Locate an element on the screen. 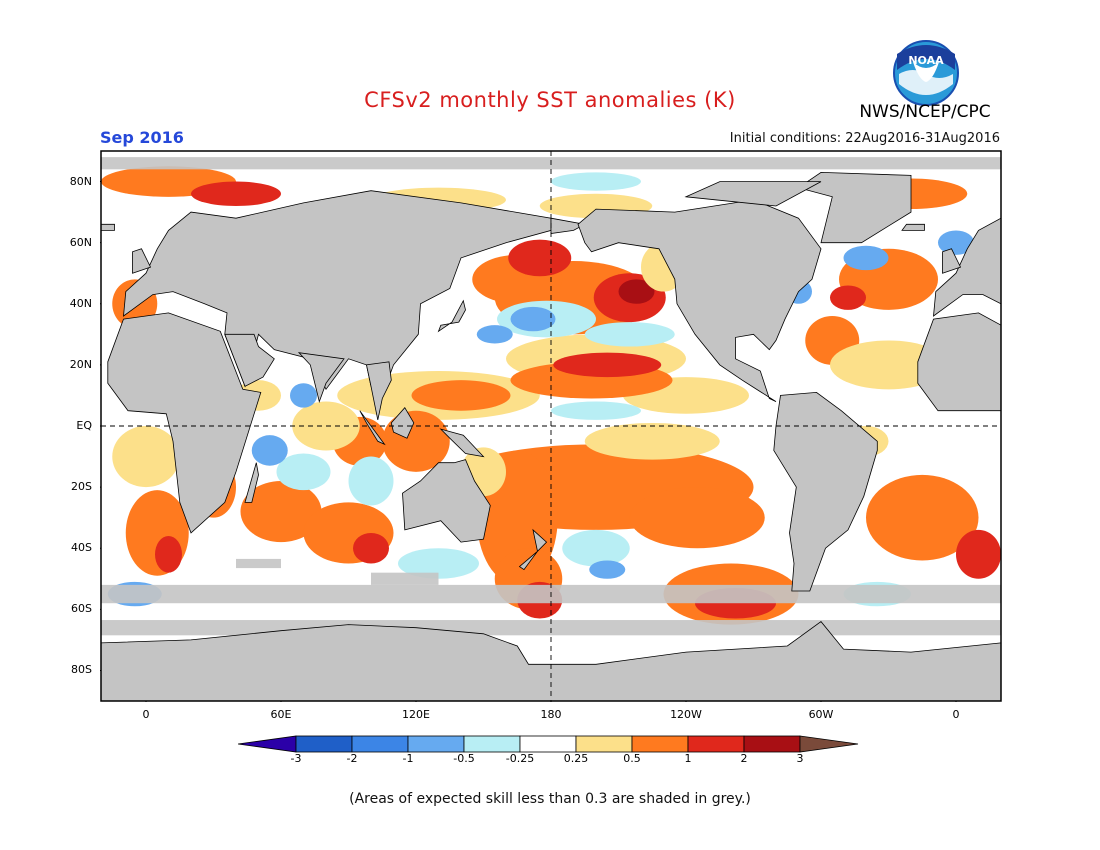 The height and width of the screenshot is (850, 1100). colorbar-min-arrow is located at coordinates (267, 744).